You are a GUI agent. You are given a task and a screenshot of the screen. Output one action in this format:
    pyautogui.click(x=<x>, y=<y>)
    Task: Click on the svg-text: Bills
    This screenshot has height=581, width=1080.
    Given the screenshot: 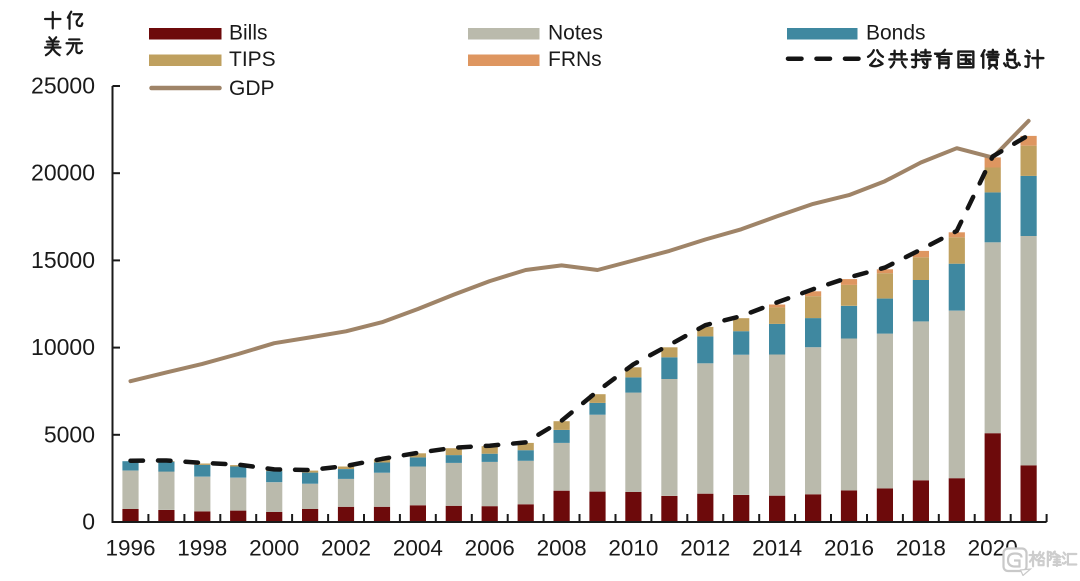 What is the action you would take?
    pyautogui.click(x=248, y=33)
    